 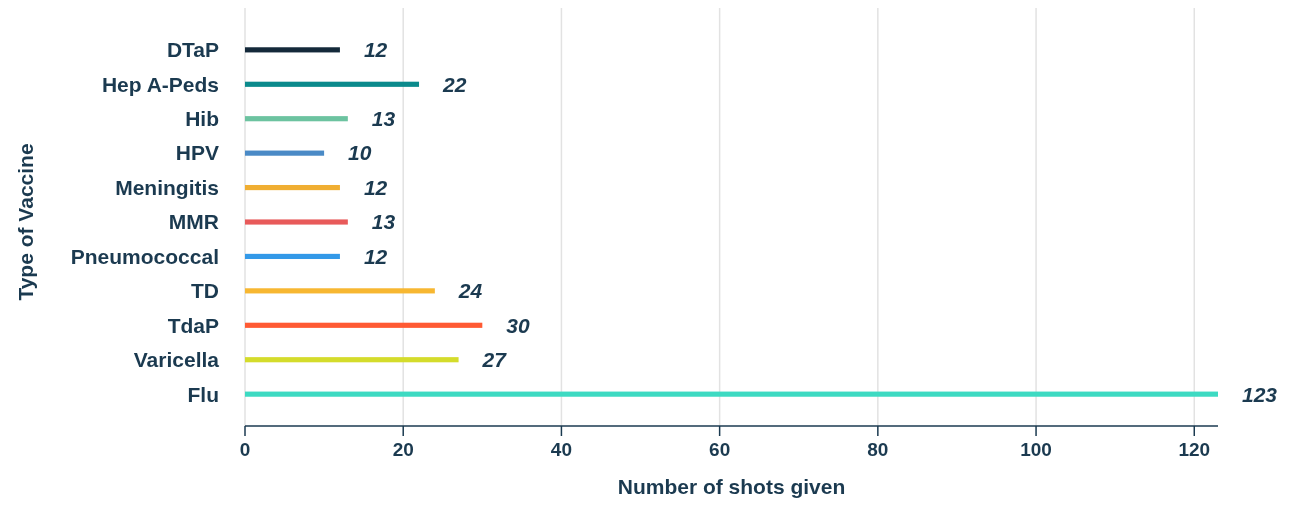 I want to click on y-tick-label: TD, so click(x=205, y=291).